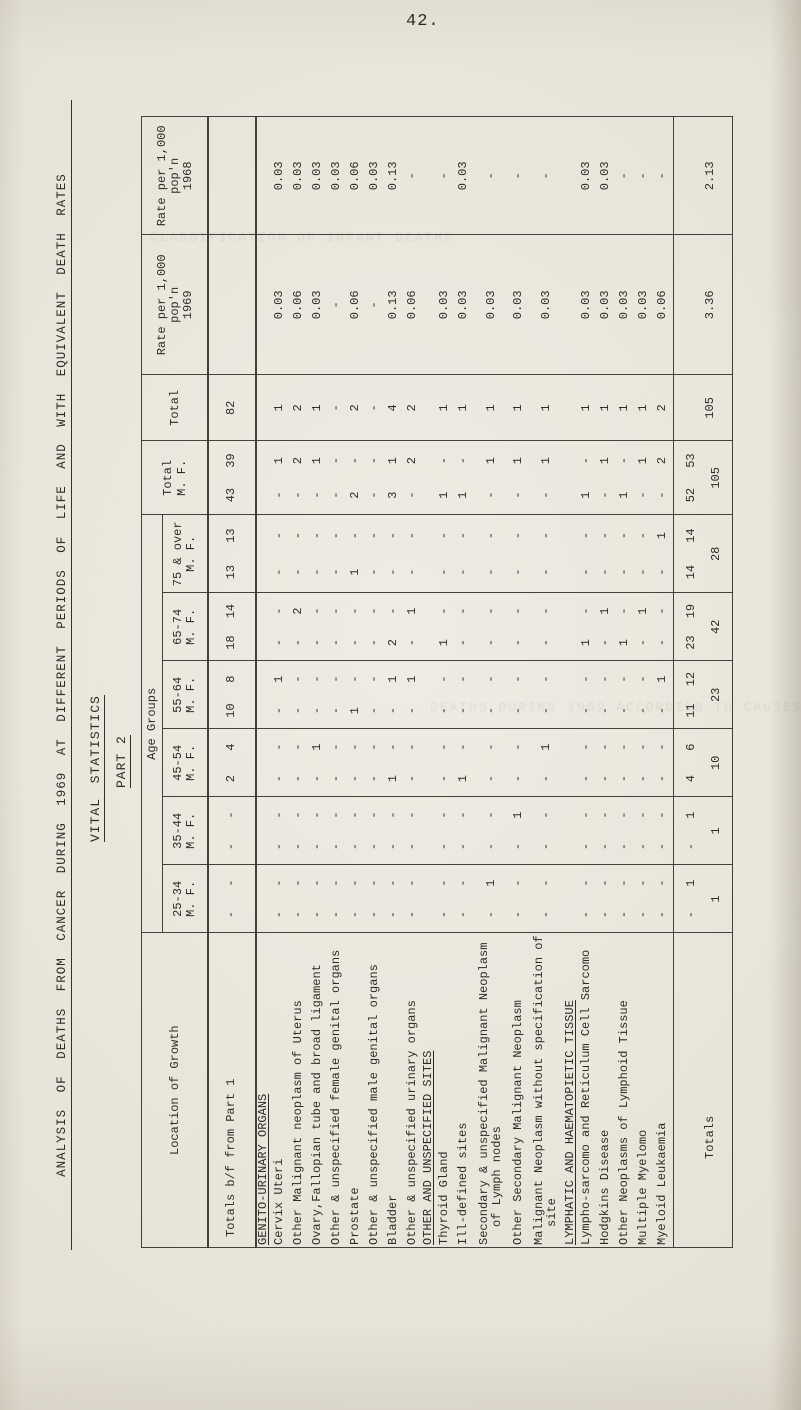  I want to click on rate-1969-cell: 0.06, so click(299, 304).